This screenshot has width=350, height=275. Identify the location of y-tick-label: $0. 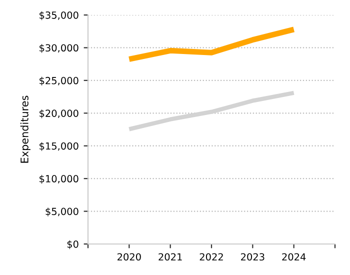
(72, 245).